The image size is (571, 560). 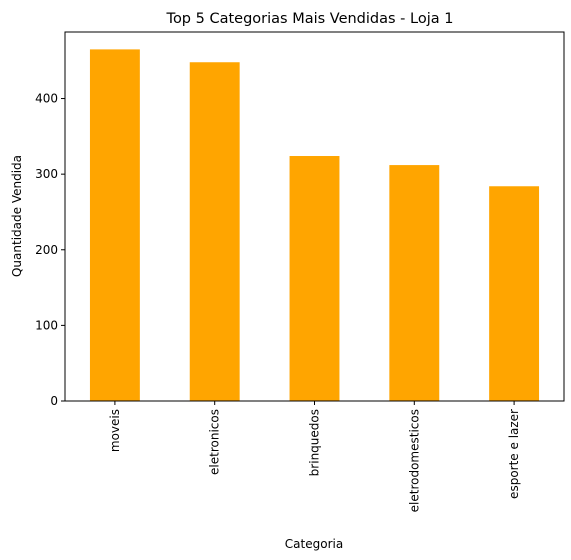 I want to click on bar-eletronicos, so click(x=214, y=231).